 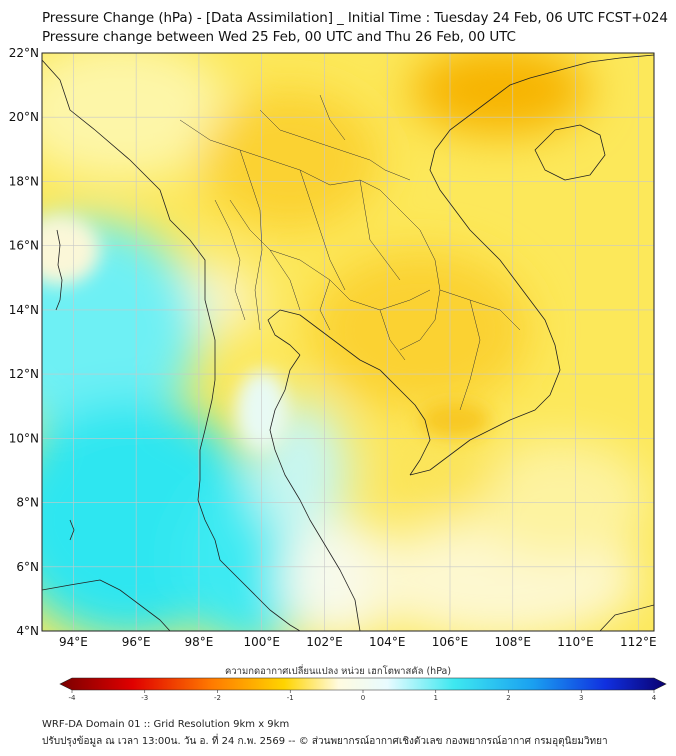 What do you see at coordinates (144, 698) in the screenshot?
I see `colorbar-tick-label: -3` at bounding box center [144, 698].